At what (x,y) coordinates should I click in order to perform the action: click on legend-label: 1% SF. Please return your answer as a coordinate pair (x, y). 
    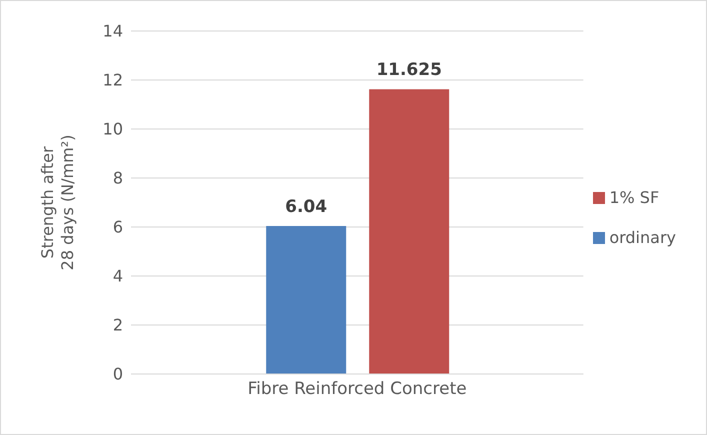
    Looking at the image, I should click on (634, 197).